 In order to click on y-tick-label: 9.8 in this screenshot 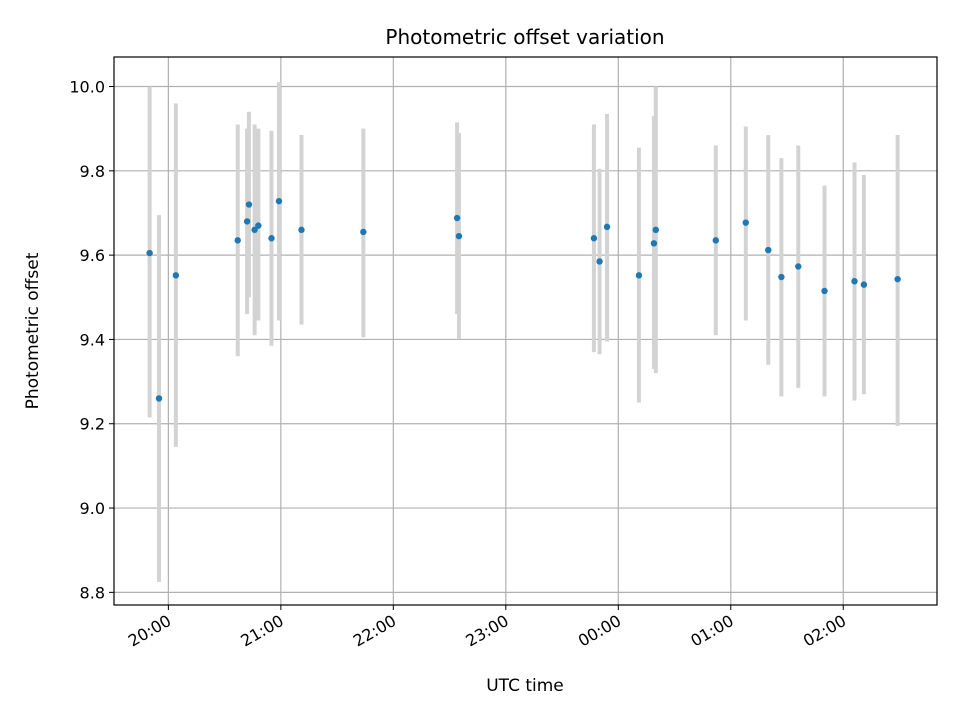, I will do `click(92, 171)`.